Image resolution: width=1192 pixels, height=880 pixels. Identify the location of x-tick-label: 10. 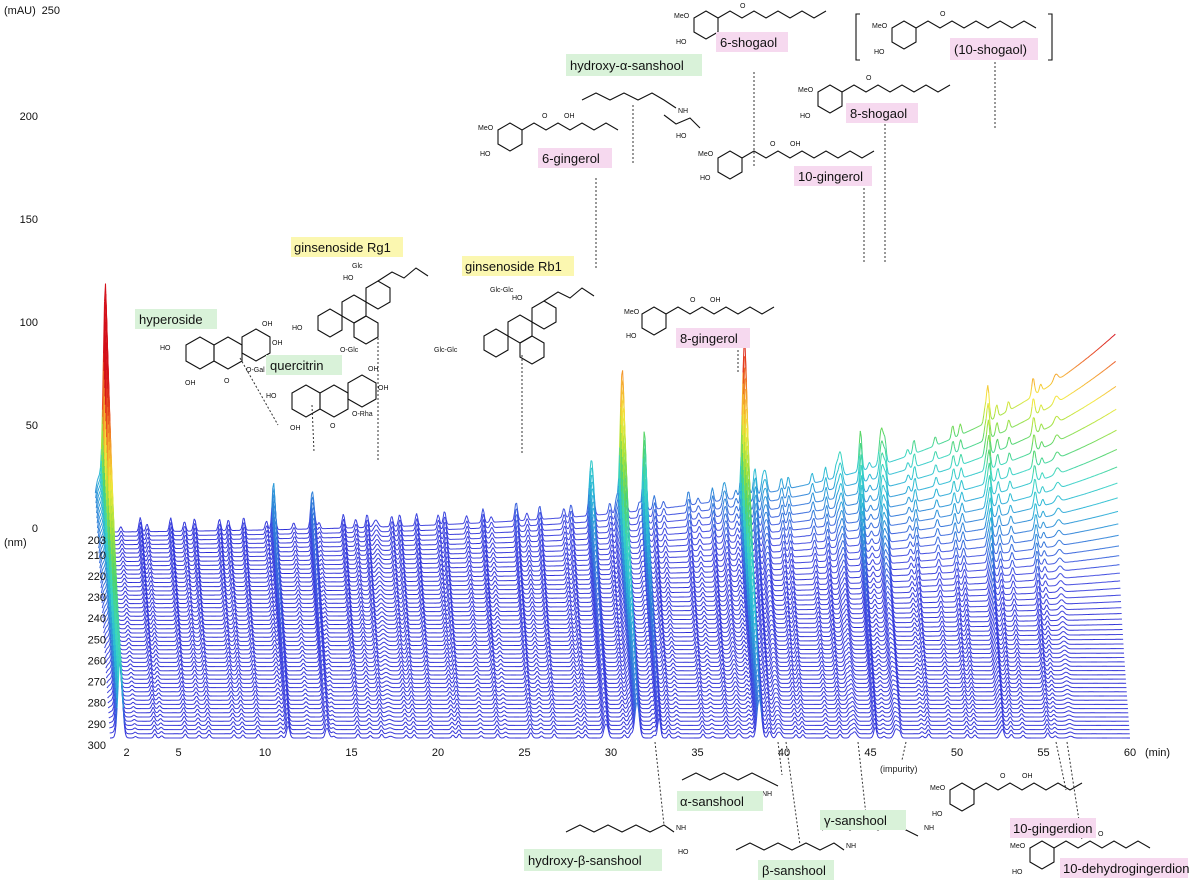
(265, 753).